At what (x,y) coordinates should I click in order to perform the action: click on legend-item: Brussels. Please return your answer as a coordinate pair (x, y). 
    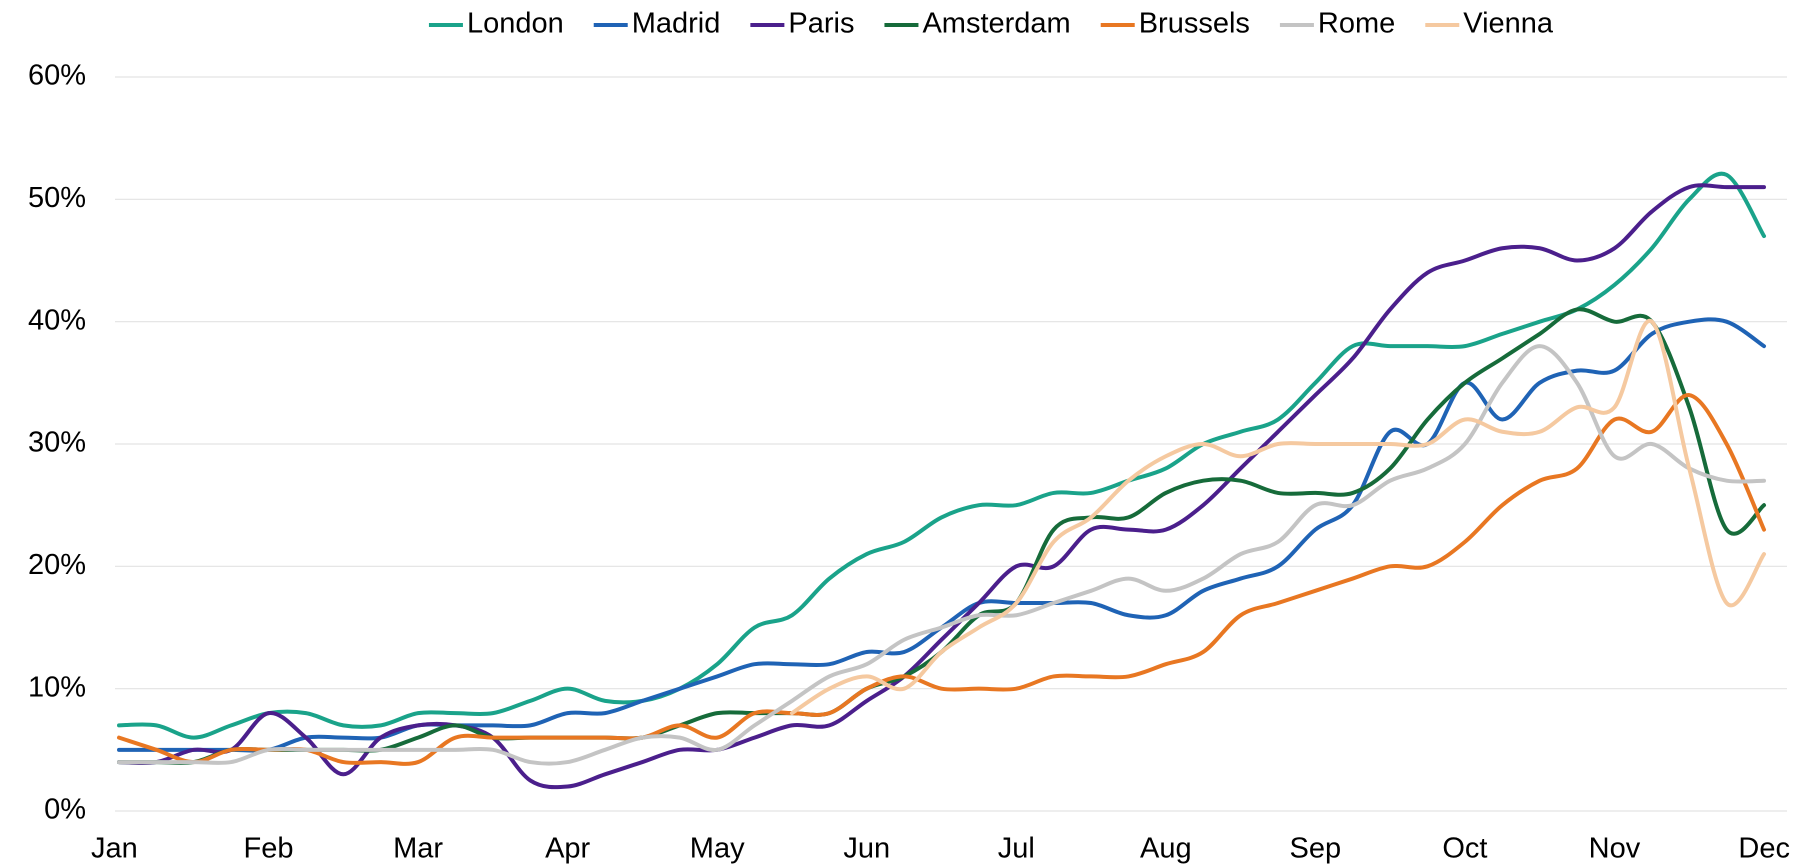
    Looking at the image, I should click on (1175, 24).